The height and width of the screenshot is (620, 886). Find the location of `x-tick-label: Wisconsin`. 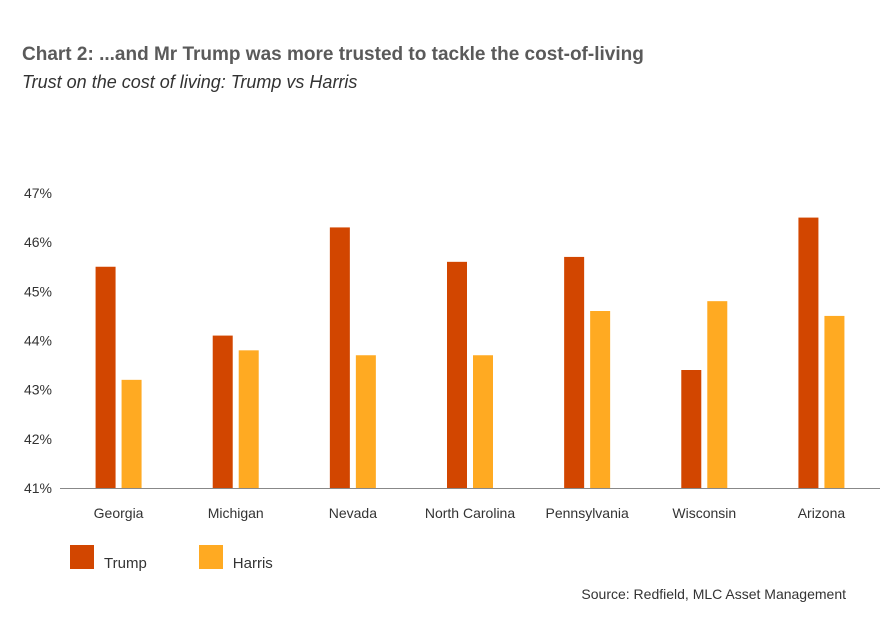

x-tick-label: Wisconsin is located at coordinates (704, 513).